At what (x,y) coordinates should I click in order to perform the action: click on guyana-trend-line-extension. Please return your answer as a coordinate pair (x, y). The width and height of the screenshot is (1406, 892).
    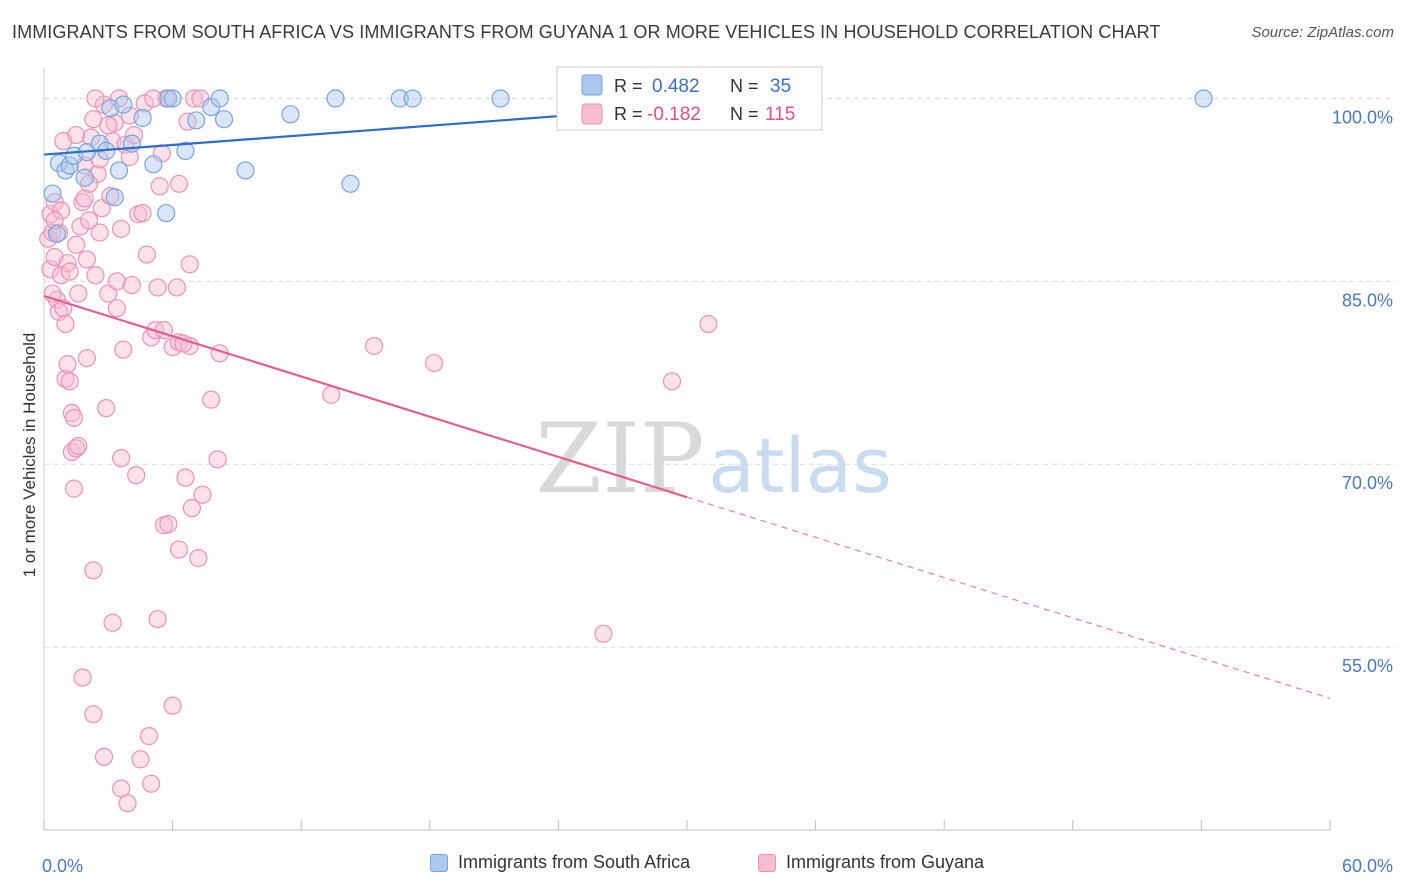
    Looking at the image, I should click on (1008, 597).